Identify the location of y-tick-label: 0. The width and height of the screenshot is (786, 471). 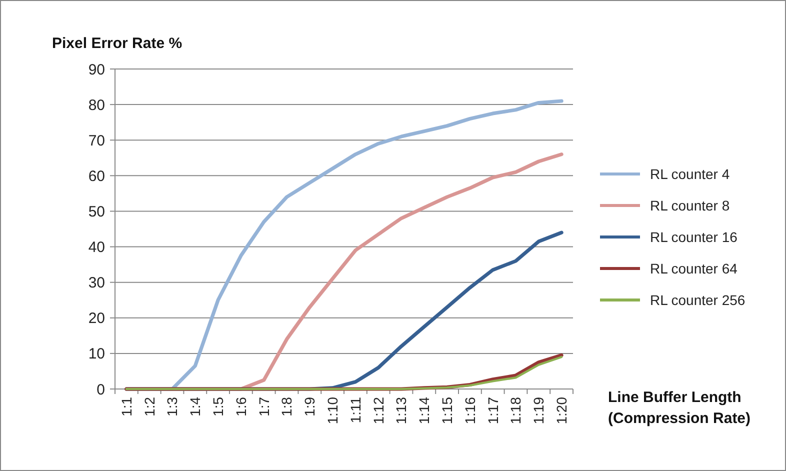
(100, 389).